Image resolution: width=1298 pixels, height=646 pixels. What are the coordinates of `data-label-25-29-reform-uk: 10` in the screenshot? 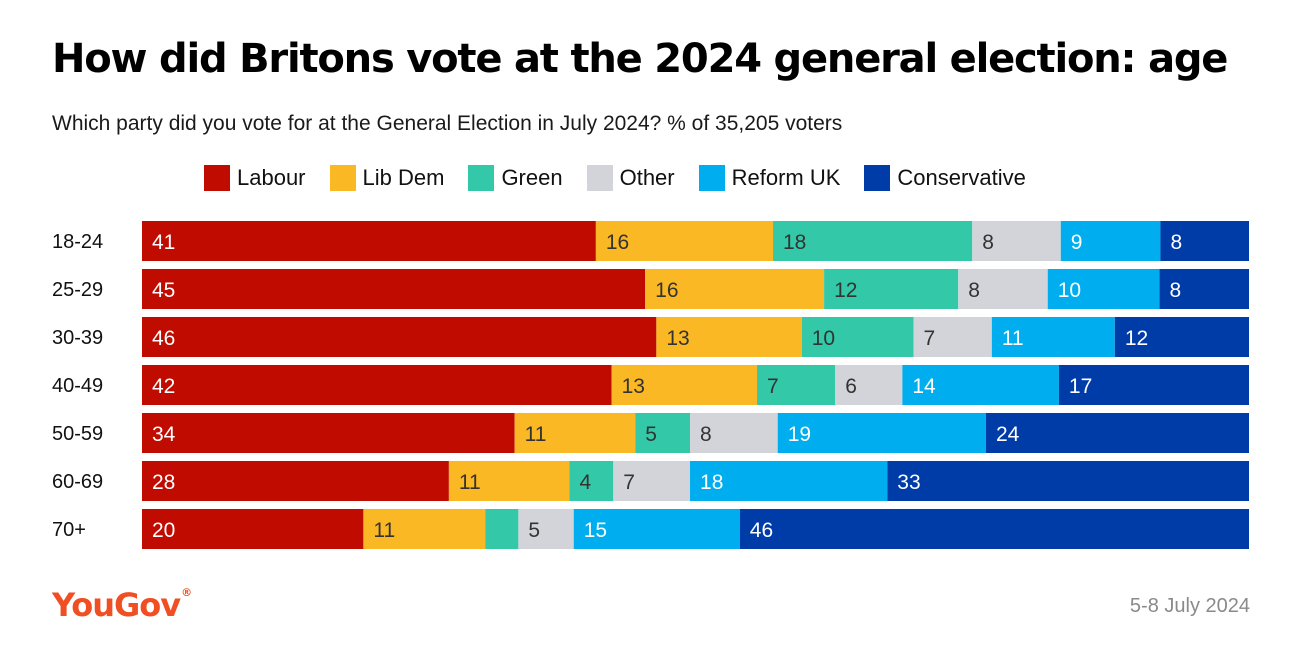 It's located at (1069, 290).